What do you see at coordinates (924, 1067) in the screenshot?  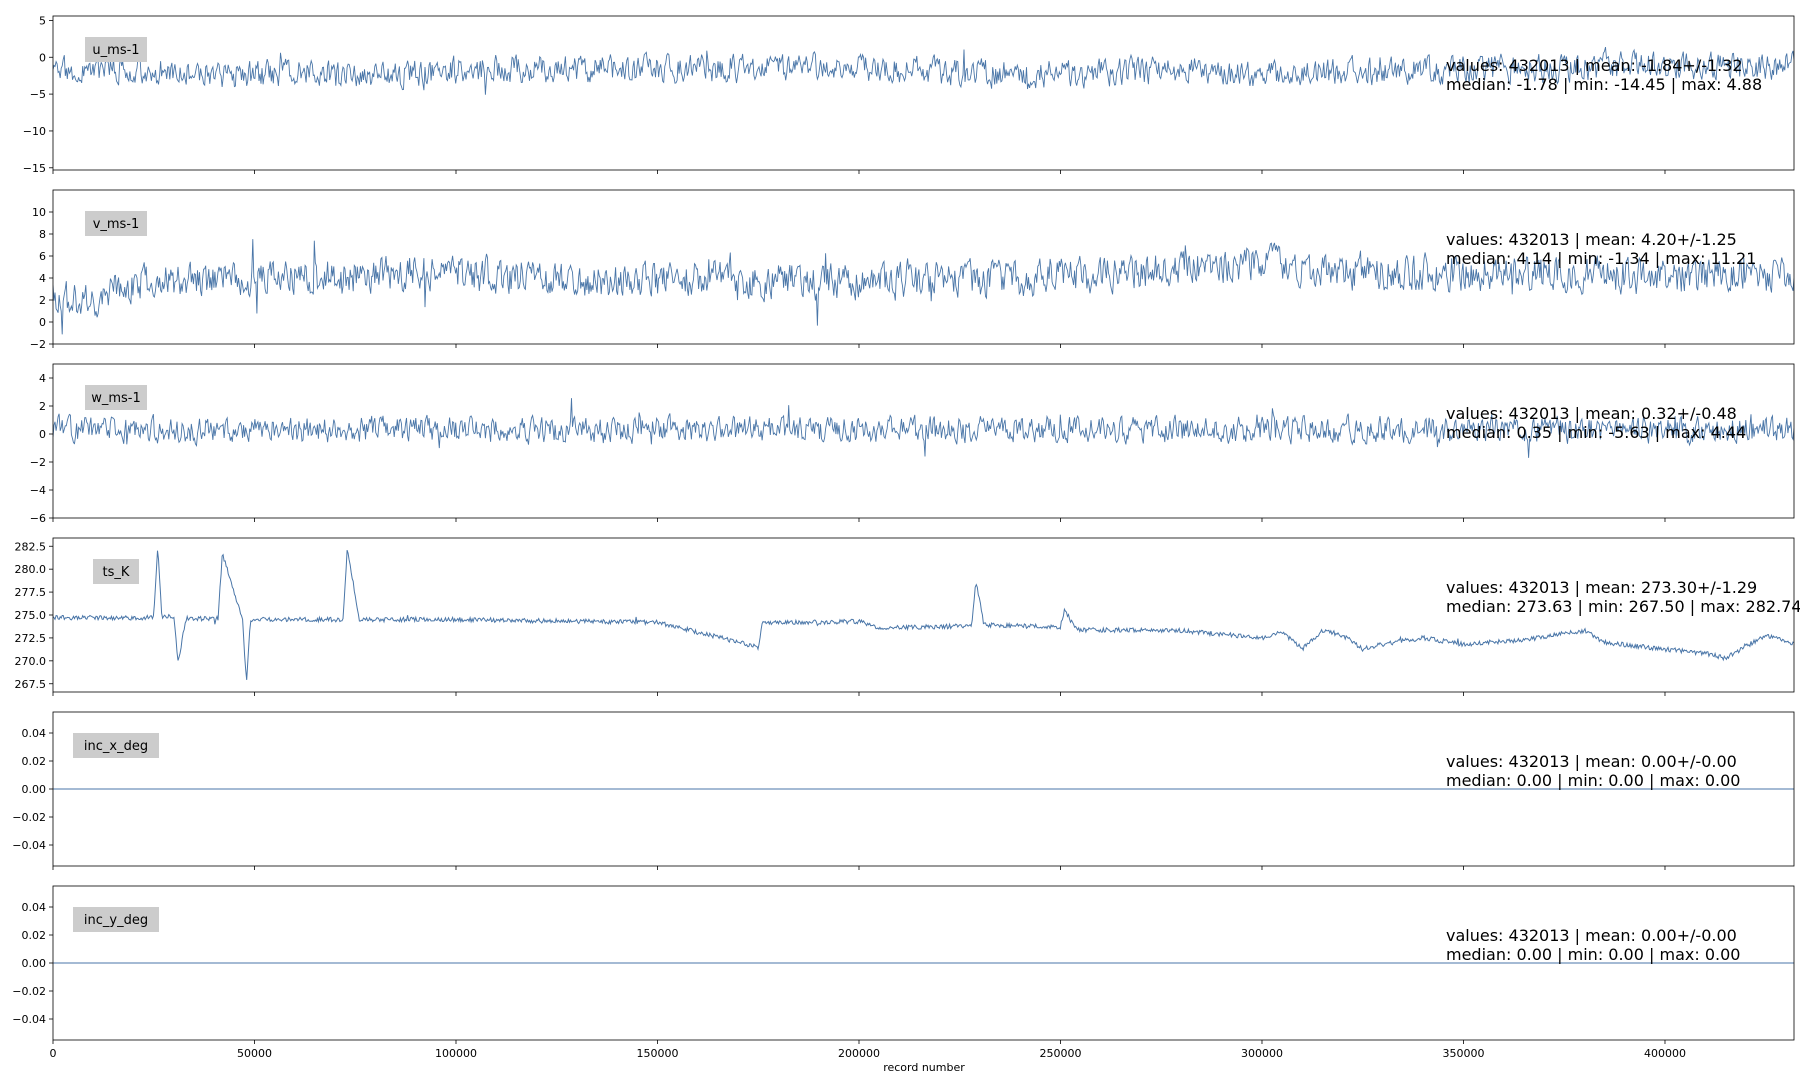 I see `x-axis-label: record number` at bounding box center [924, 1067].